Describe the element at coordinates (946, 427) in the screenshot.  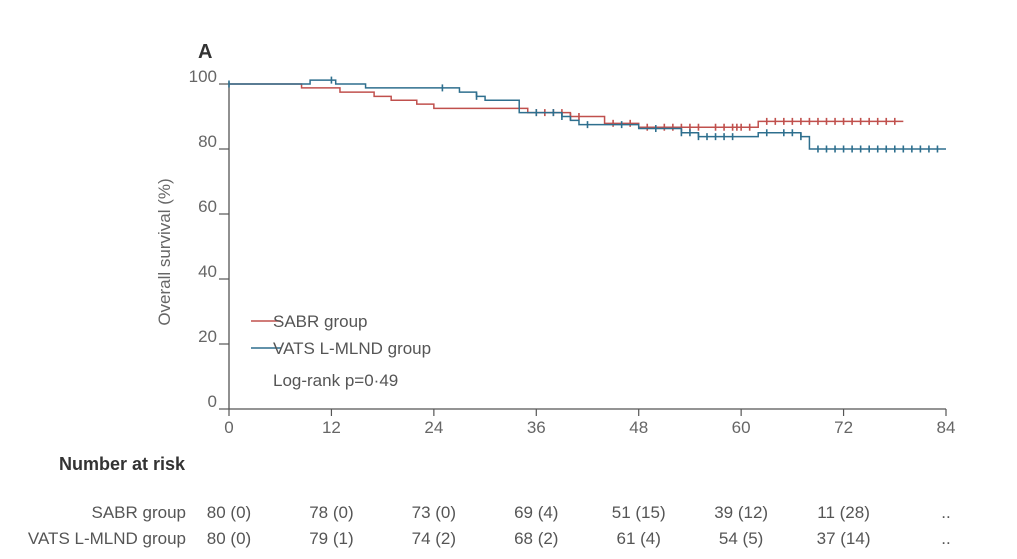
I see `x-tick-label: 84` at that location.